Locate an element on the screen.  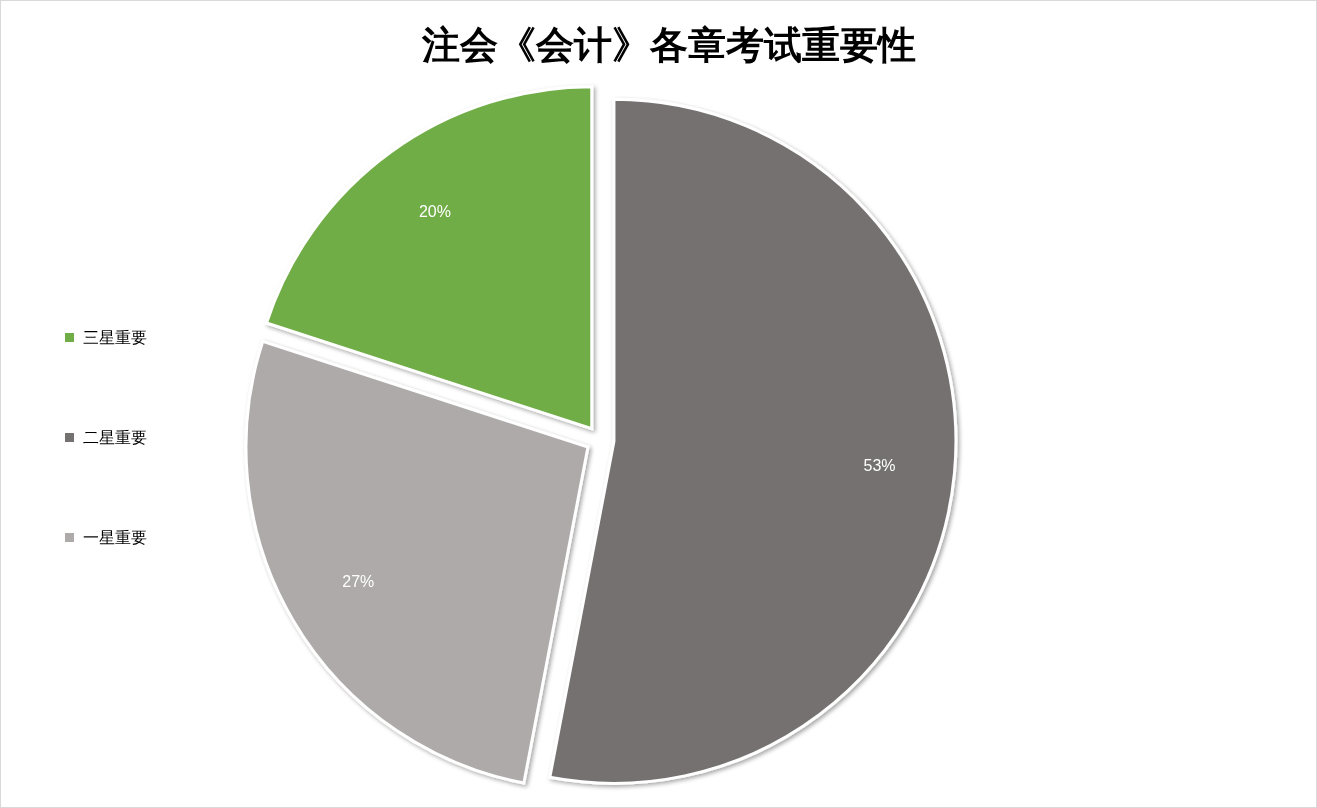
legend-label: 一星重要 is located at coordinates (115, 537).